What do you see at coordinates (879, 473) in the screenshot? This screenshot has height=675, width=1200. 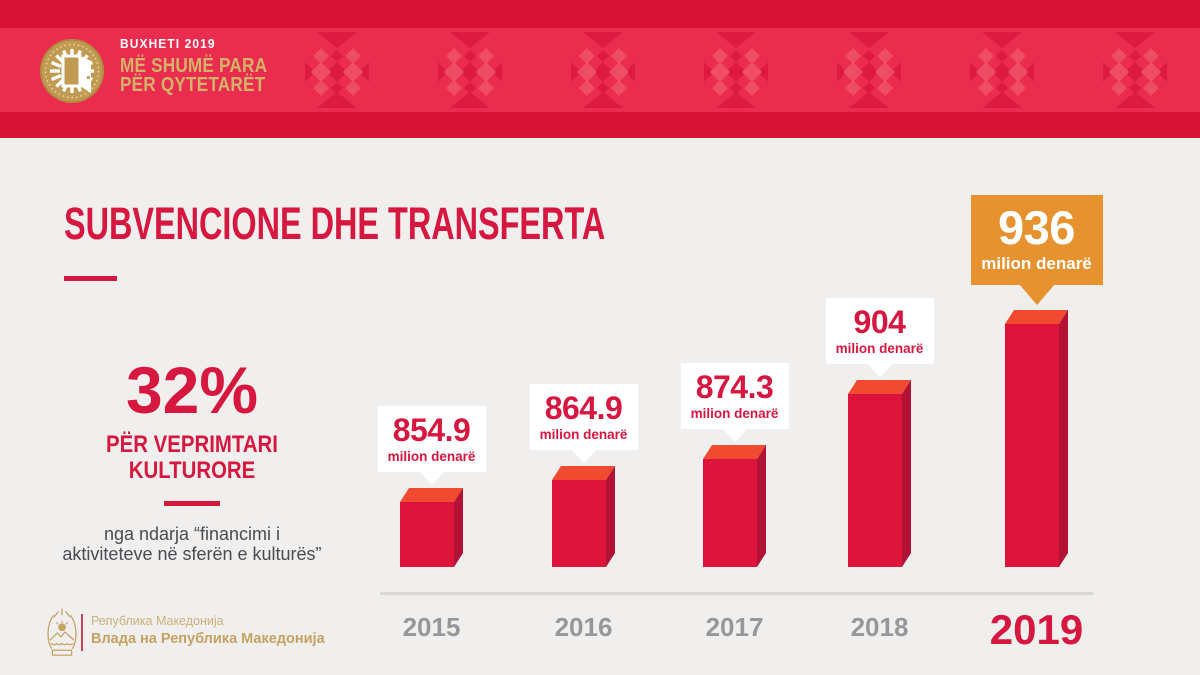 I see `bar-2018` at bounding box center [879, 473].